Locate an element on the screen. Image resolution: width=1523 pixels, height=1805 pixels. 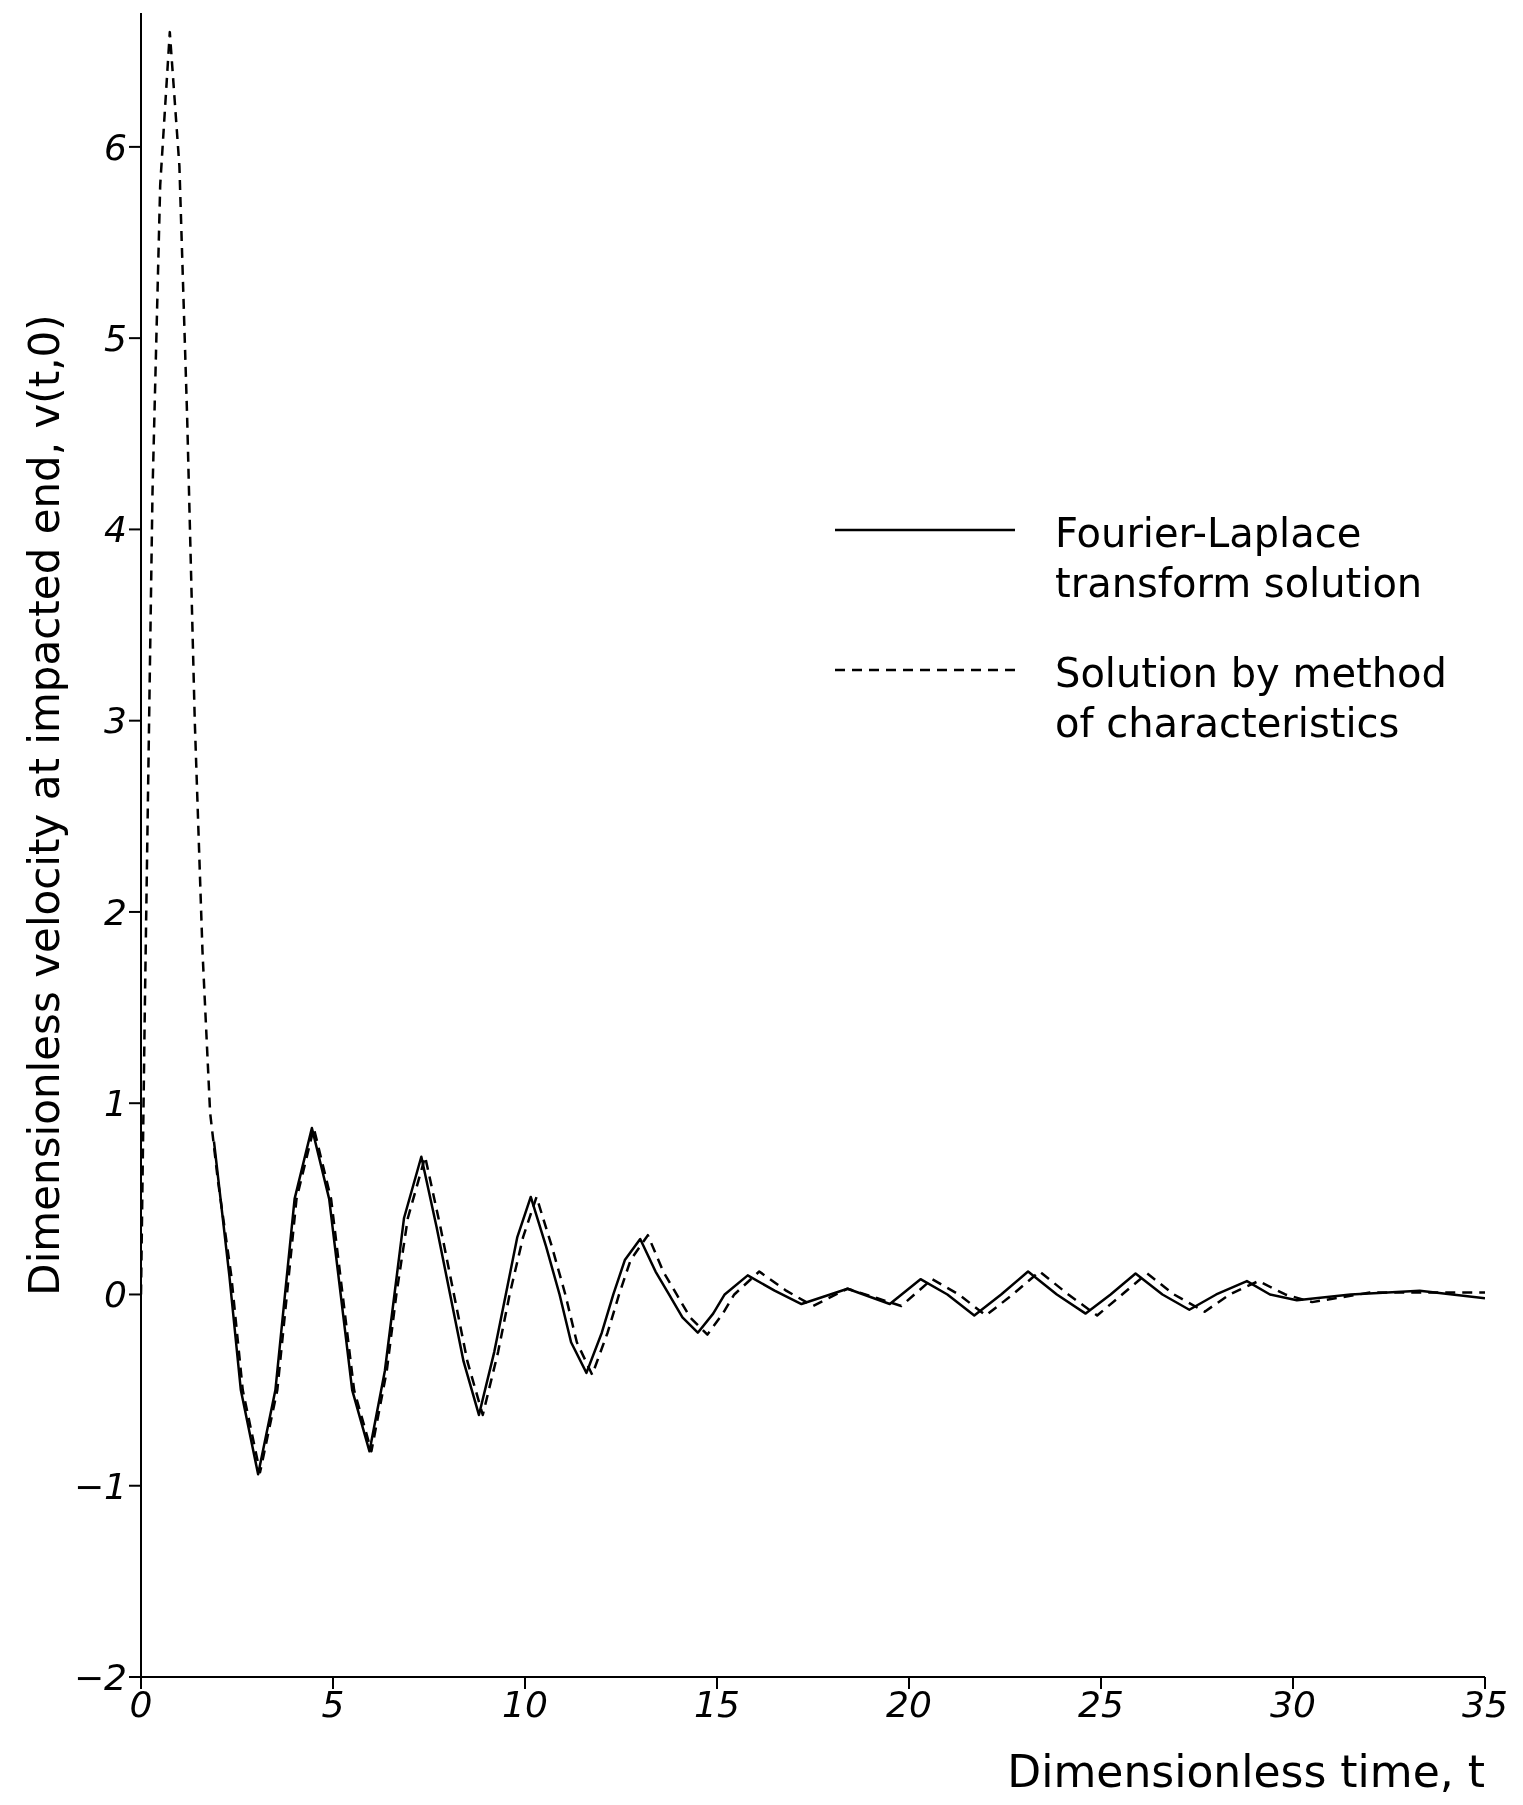
y-tick-label: 0 is located at coordinates (115, 1295).